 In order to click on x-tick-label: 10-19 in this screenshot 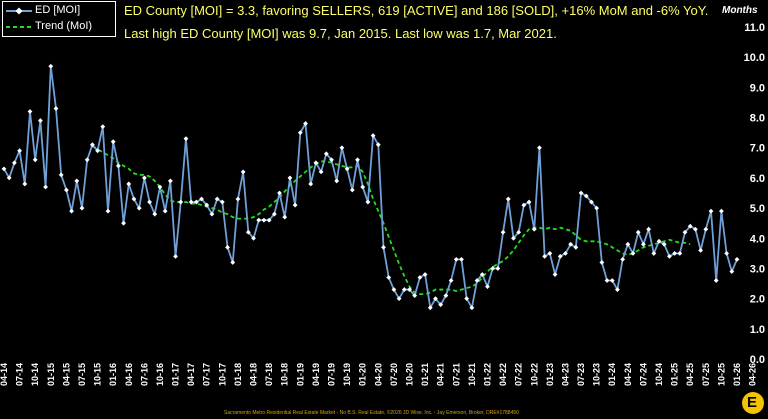, I will do `click(347, 374)`.